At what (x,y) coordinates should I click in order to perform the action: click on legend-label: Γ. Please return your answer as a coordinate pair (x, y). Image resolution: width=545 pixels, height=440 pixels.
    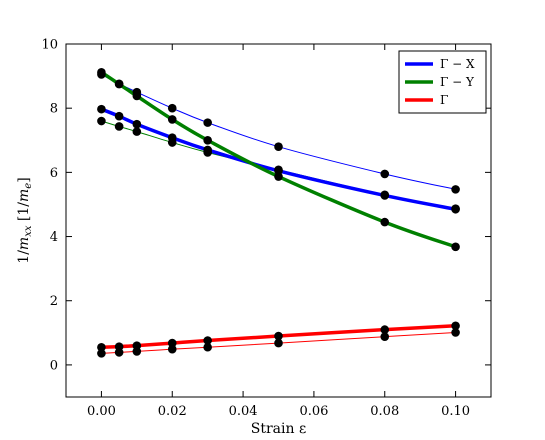
    Looking at the image, I should click on (444, 100).